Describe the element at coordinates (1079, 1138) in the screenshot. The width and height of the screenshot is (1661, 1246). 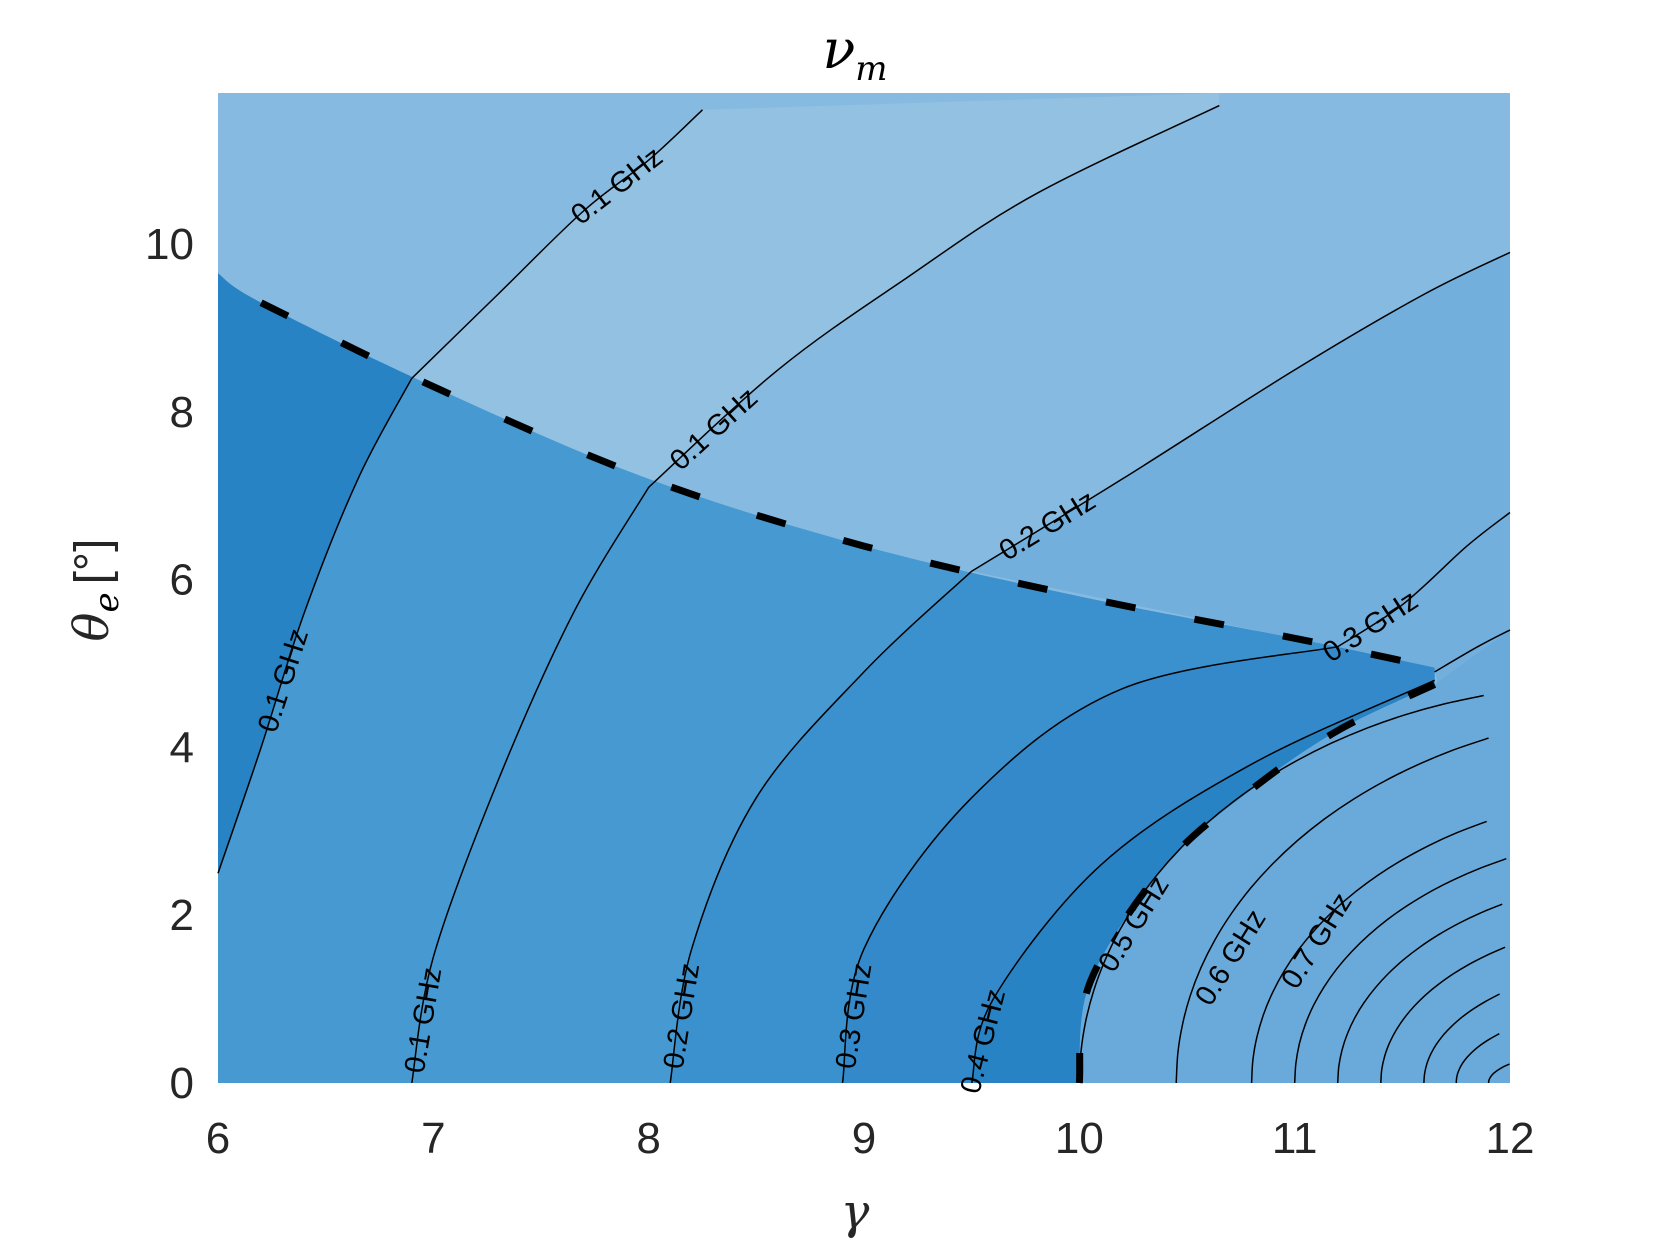
I see `x-tick-label: 10` at that location.